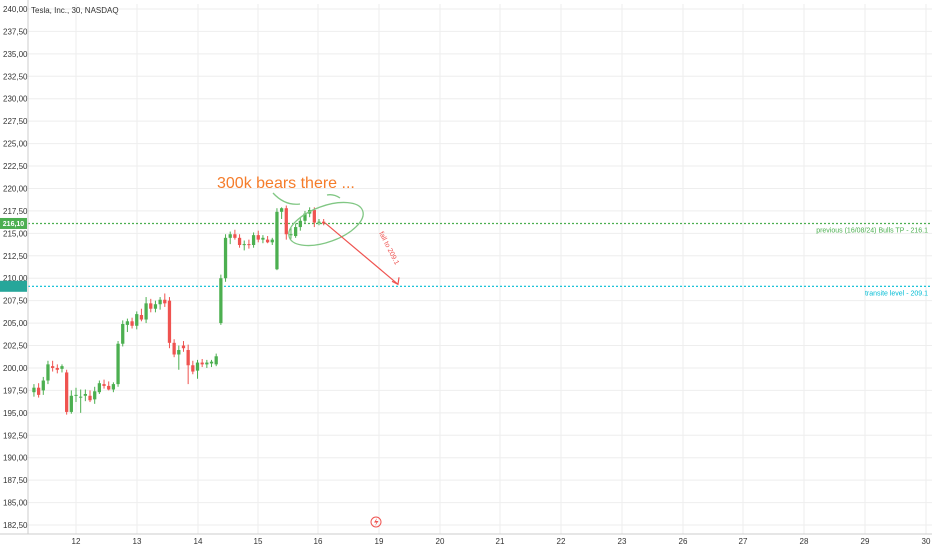  I want to click on price-tag-green-text: 216,10, so click(14, 224).